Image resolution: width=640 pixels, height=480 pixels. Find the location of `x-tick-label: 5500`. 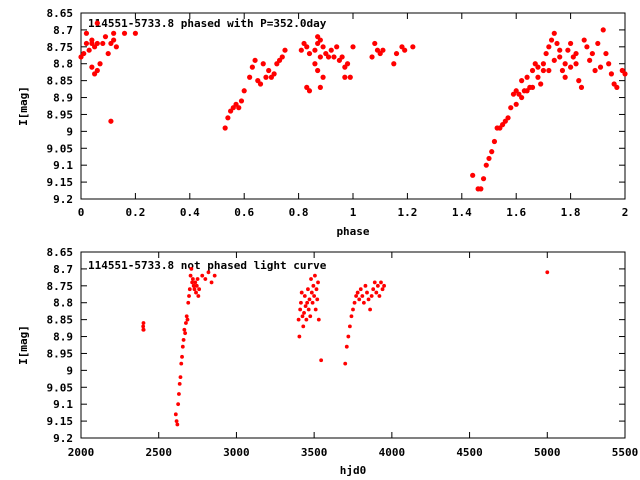

x-tick-label: 5500 is located at coordinates (625, 452).